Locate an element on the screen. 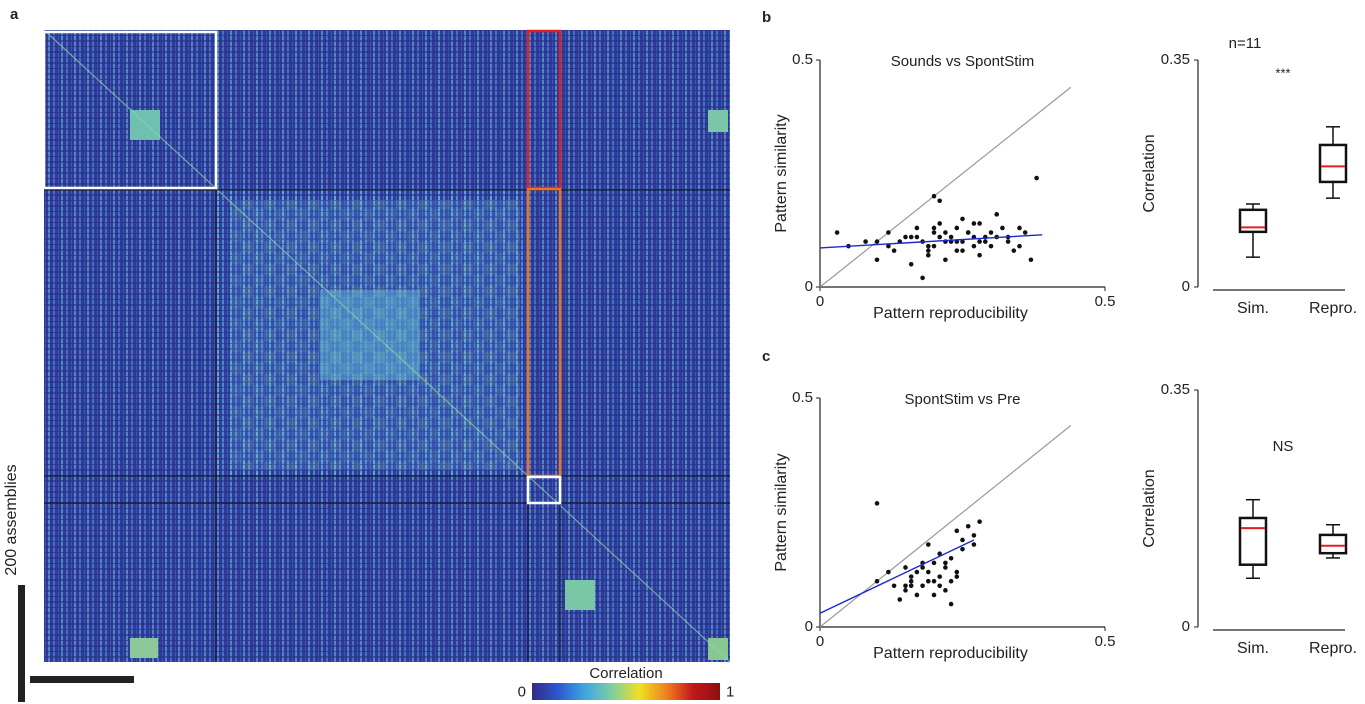 This screenshot has width=1365, height=704. chart-title: SpontStim vs Pre is located at coordinates (963, 399).